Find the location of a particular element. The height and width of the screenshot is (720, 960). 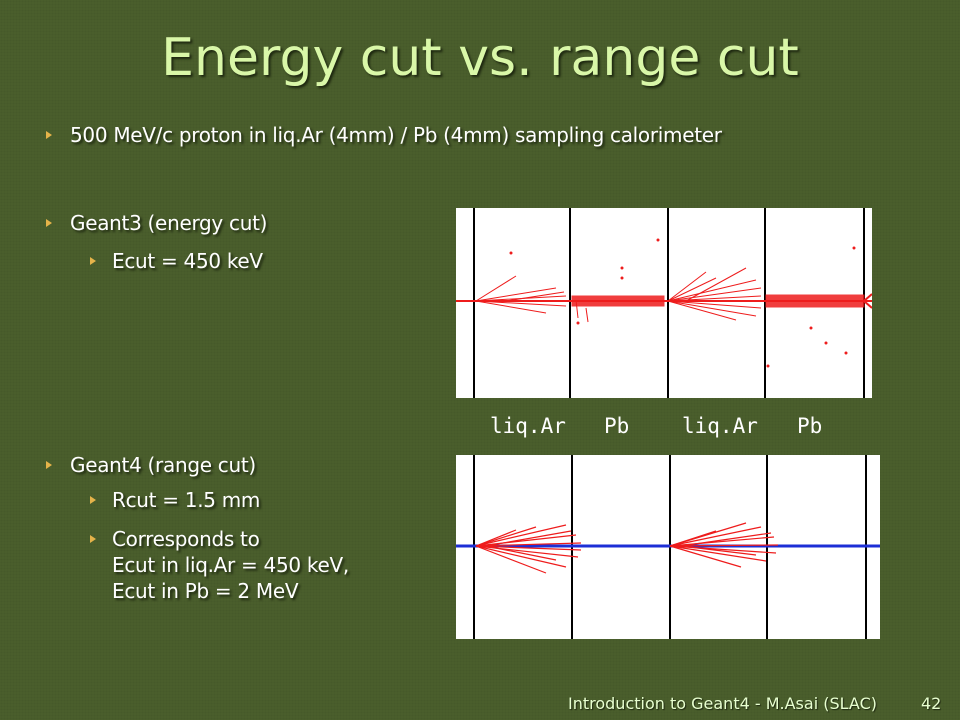

geant4-showers is located at coordinates (627, 548).